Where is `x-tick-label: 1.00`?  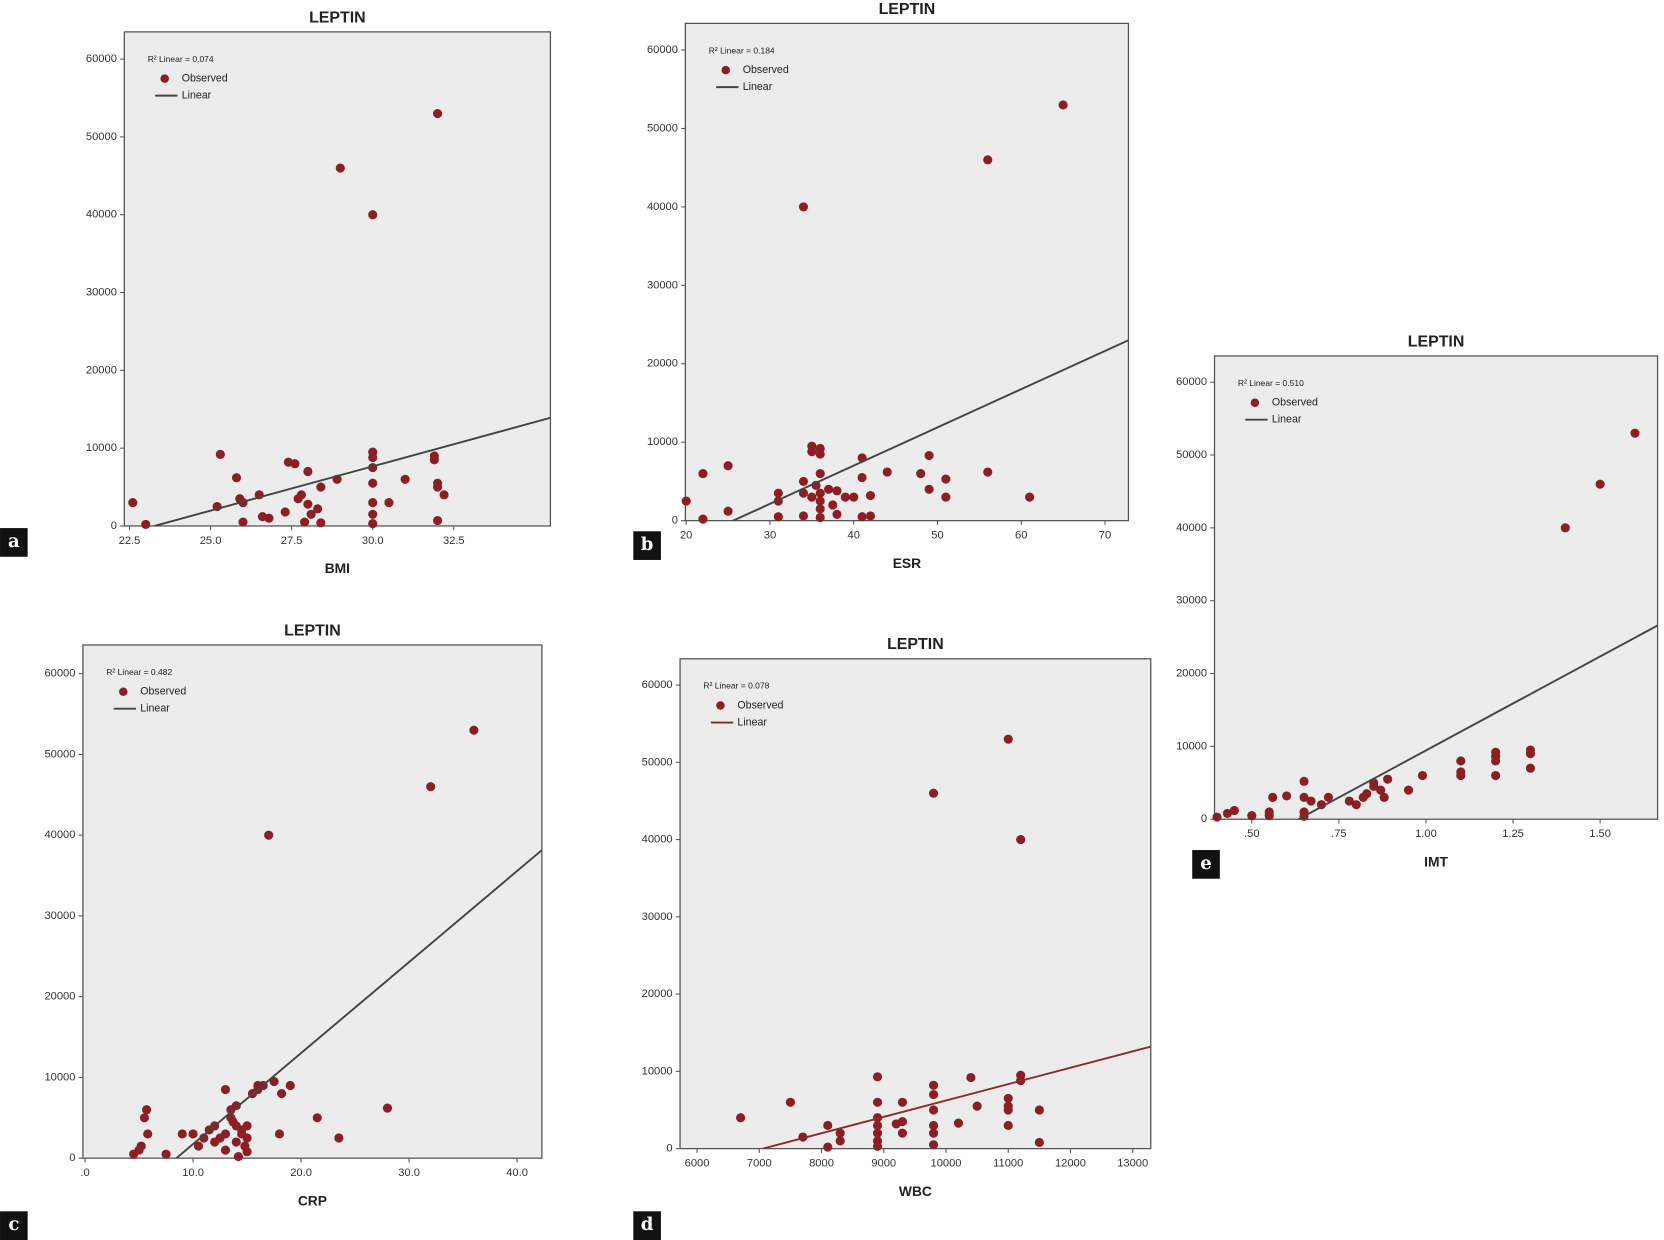 x-tick-label: 1.00 is located at coordinates (1426, 834).